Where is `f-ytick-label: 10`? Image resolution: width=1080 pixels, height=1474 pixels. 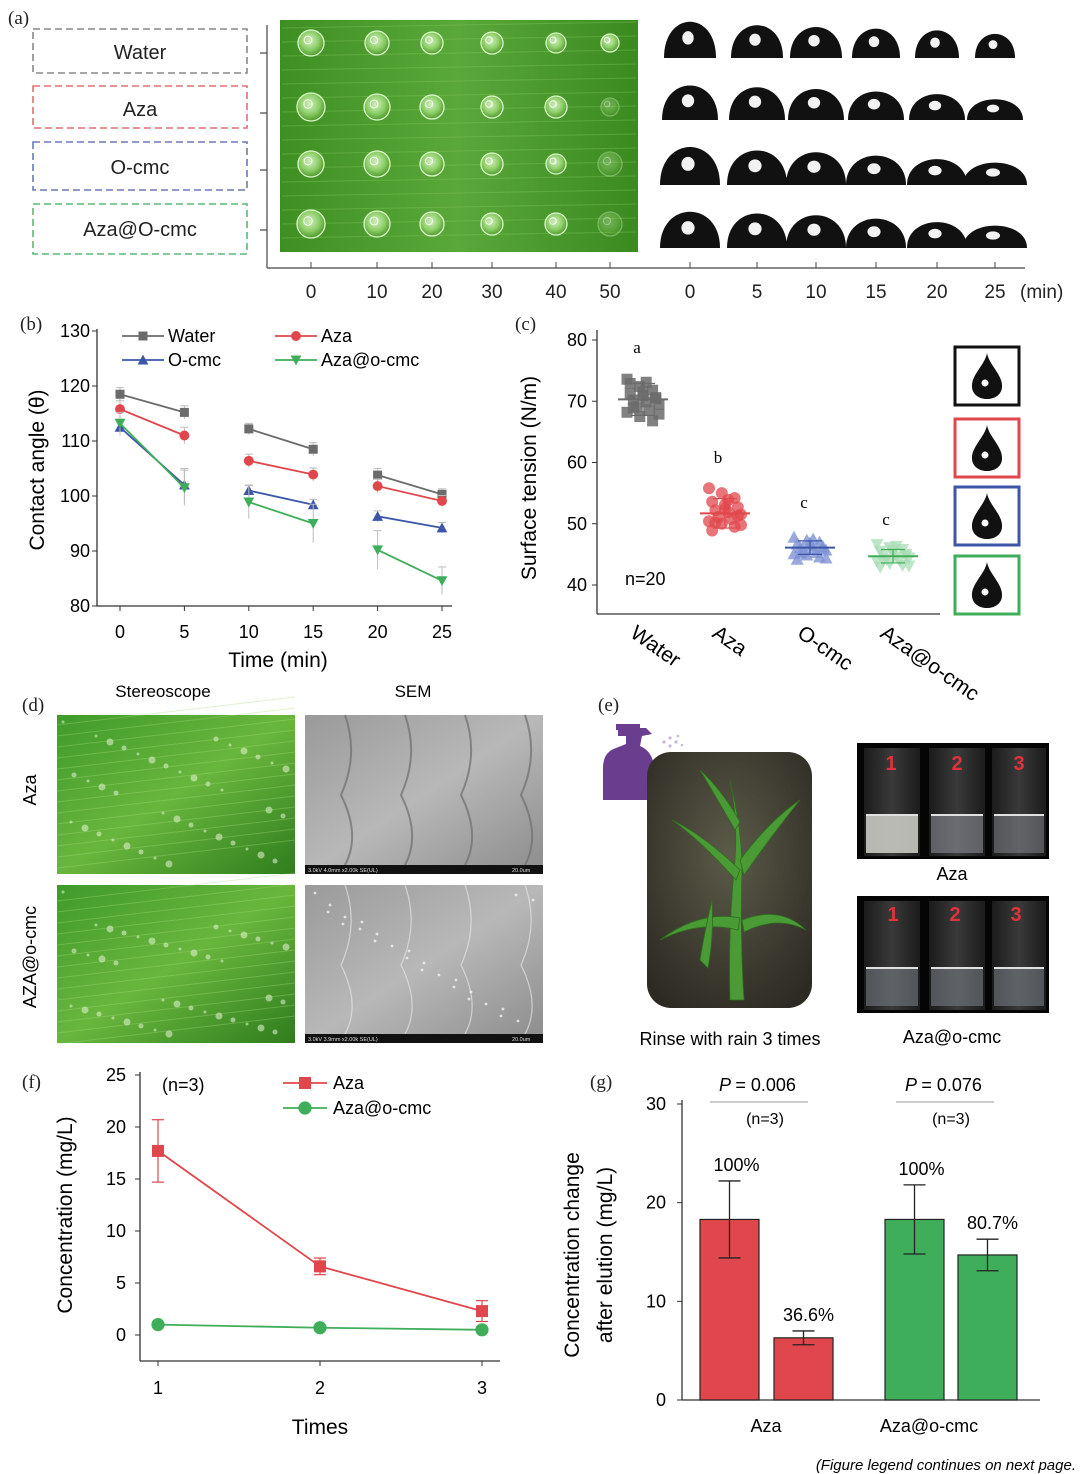 f-ytick-label: 10 is located at coordinates (116, 1231).